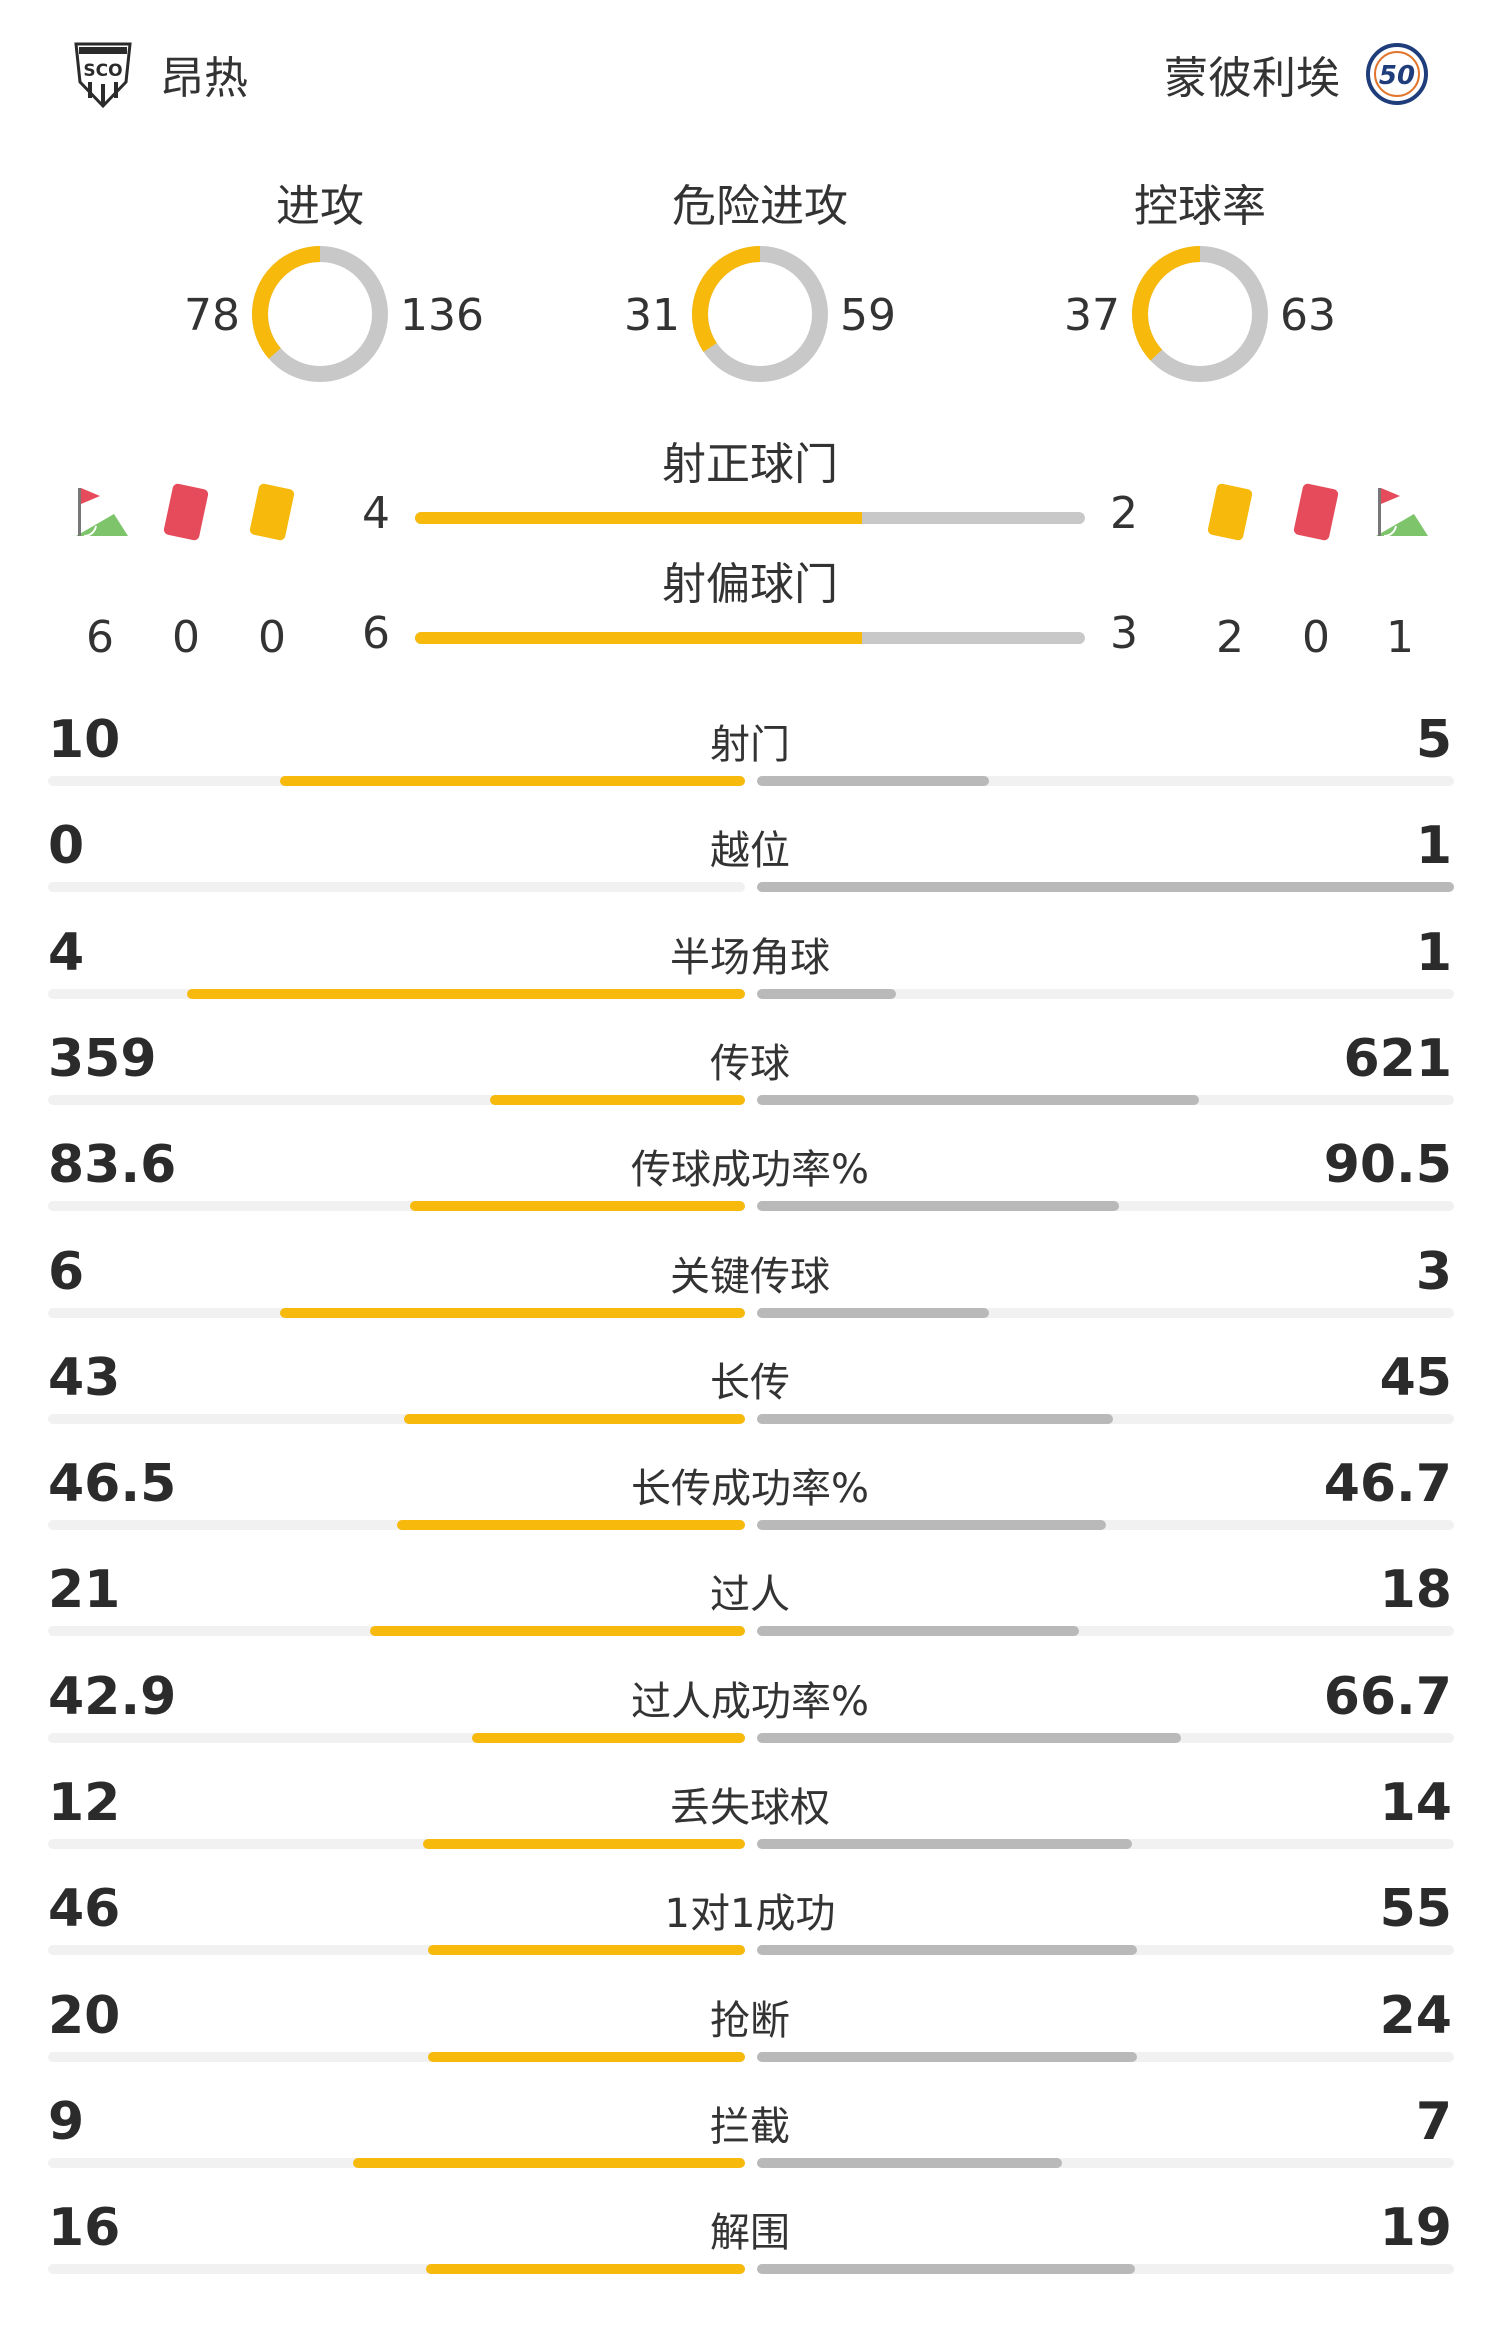 The image size is (1500, 2350). What do you see at coordinates (750, 1291) in the screenshot?
I see `stat-row: 6 关键传球 3` at bounding box center [750, 1291].